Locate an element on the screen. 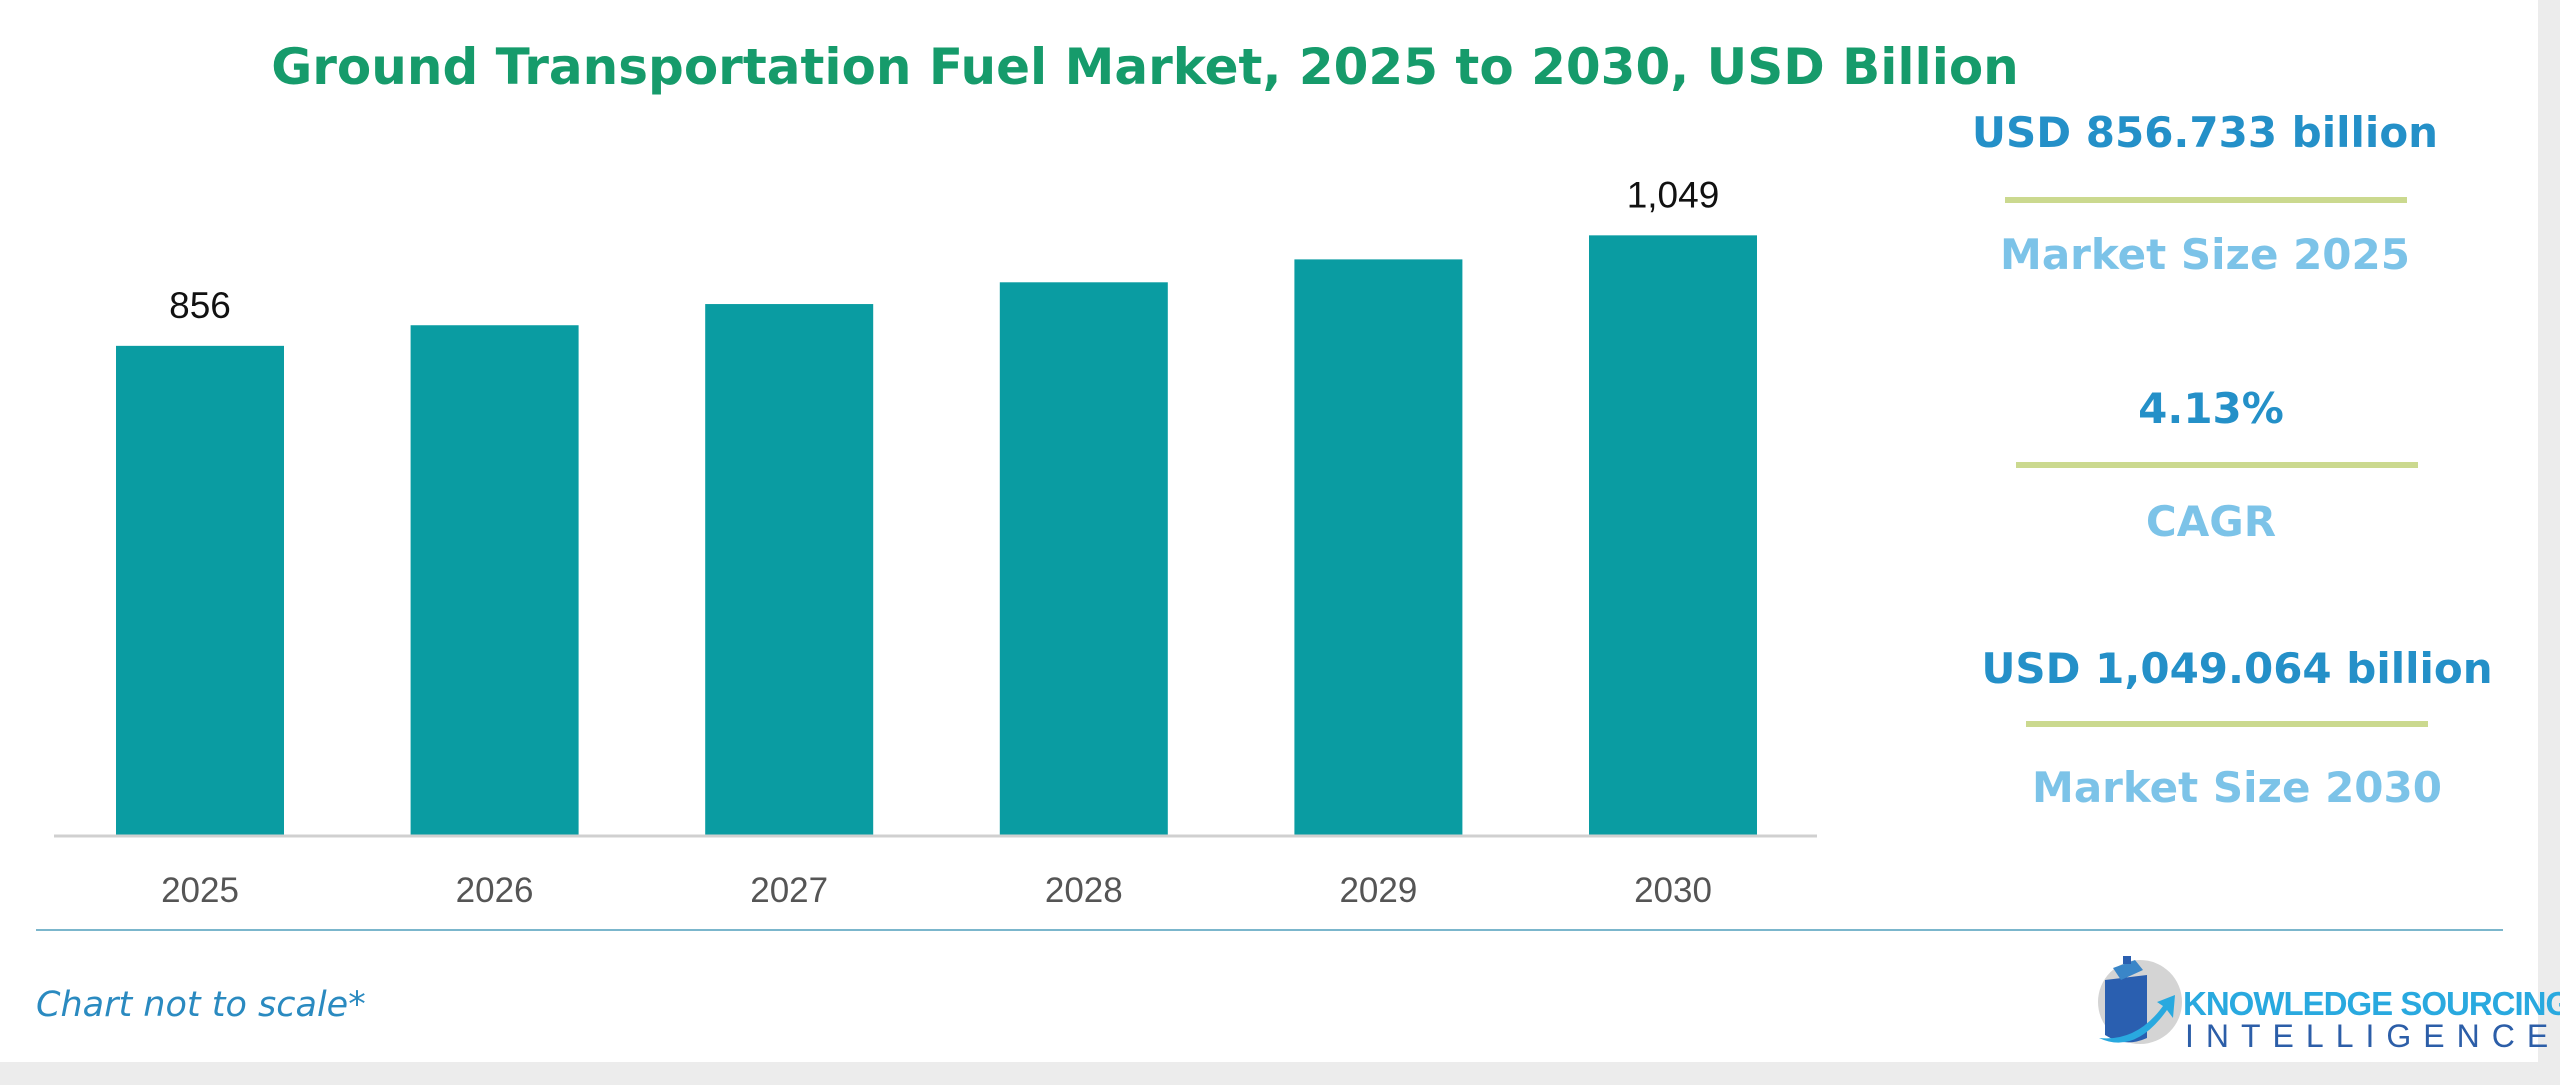 This screenshot has width=2560, height=1085. x-tick-label: 2029 is located at coordinates (1378, 890).